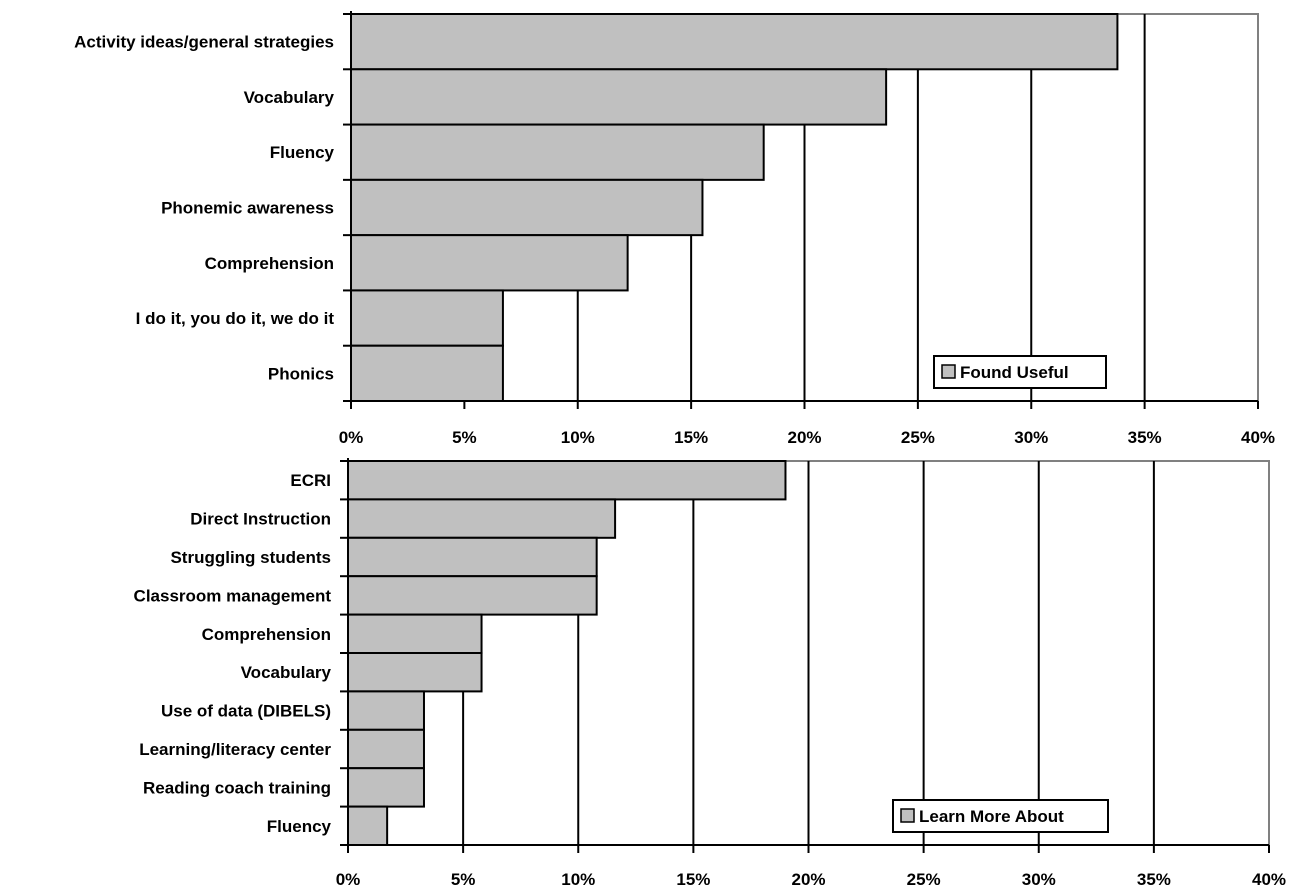 The width and height of the screenshot is (1291, 888). I want to click on bar-phonemic-awareness, so click(527, 207).